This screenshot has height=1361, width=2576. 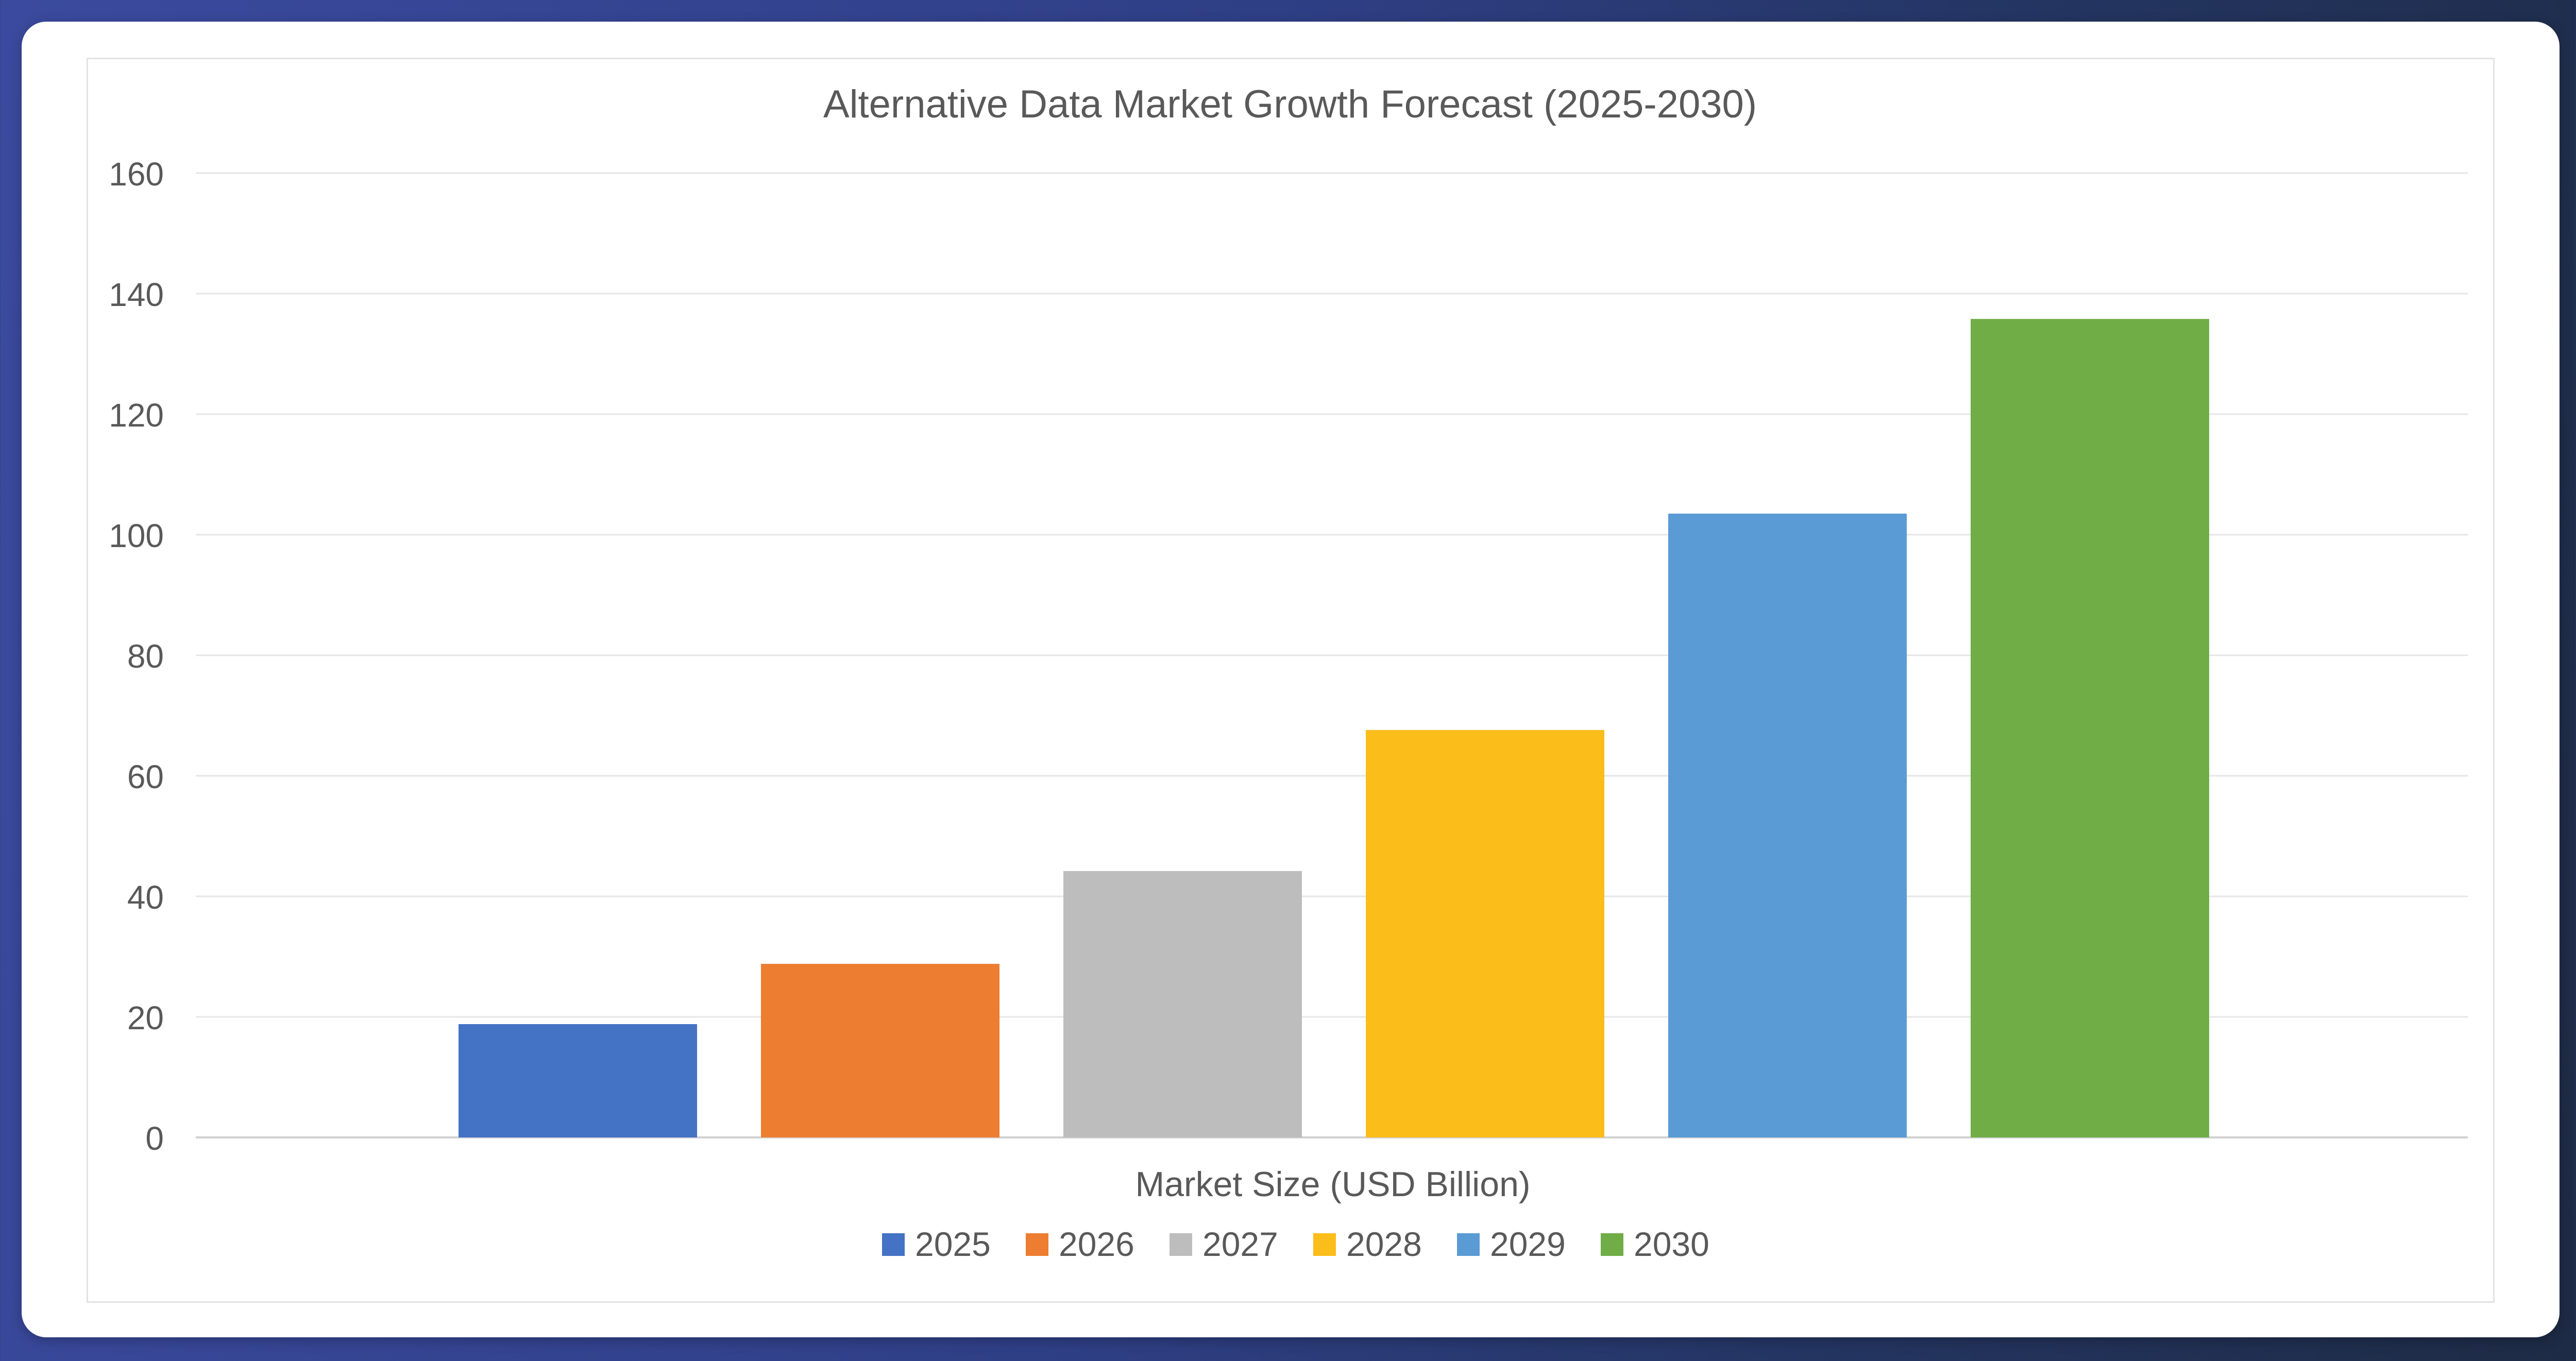 I want to click on legend-item-2027: 2027, so click(x=1224, y=1244).